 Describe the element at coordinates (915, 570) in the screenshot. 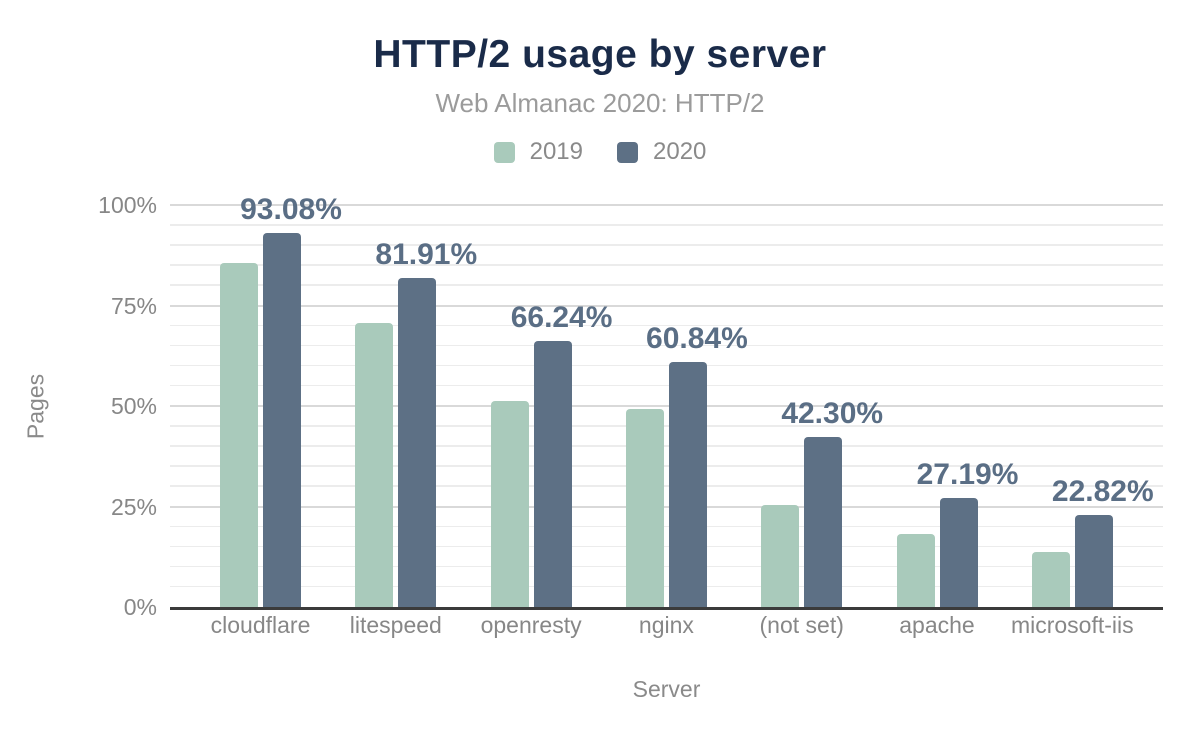

I see `bar-2019-apache` at that location.